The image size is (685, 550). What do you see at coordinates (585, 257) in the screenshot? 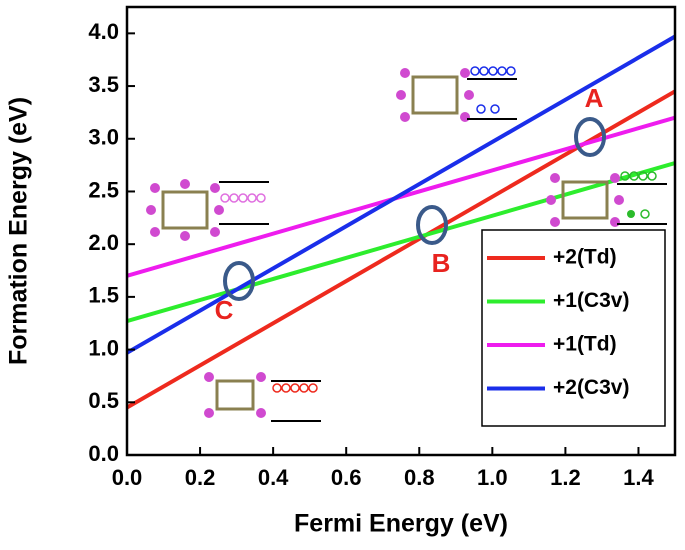
I see `legend-label: +2(Td)` at bounding box center [585, 257].